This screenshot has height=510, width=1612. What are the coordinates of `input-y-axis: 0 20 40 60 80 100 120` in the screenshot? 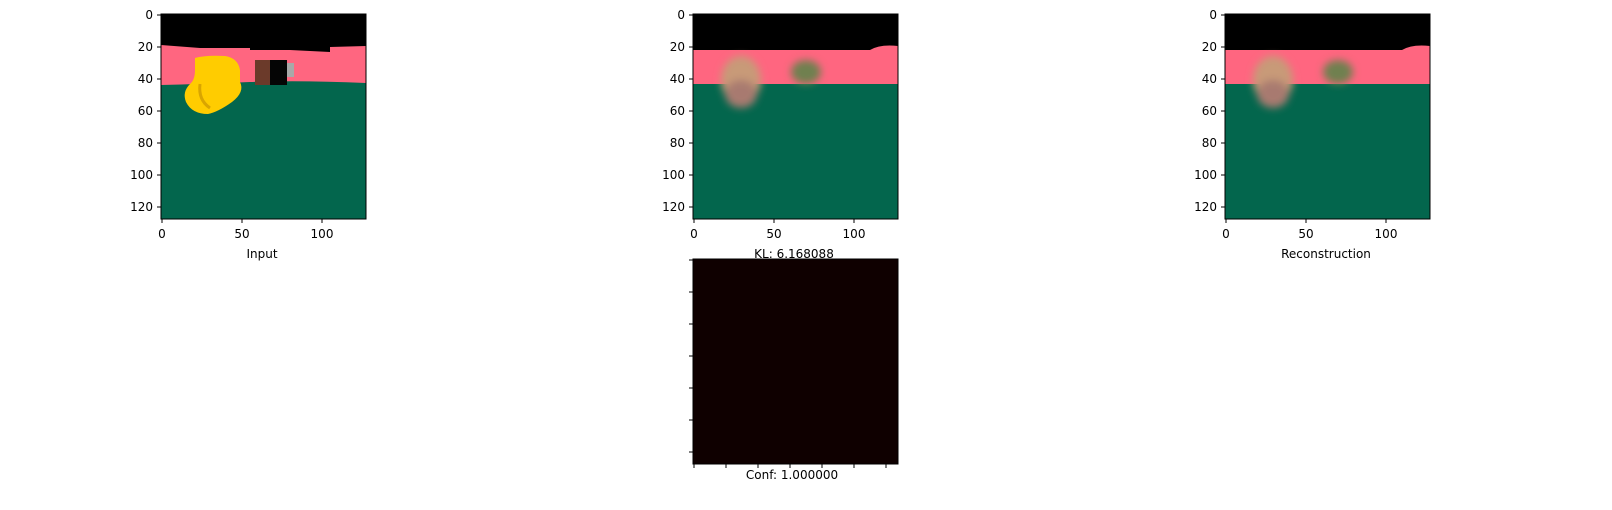 It's located at (145, 111).